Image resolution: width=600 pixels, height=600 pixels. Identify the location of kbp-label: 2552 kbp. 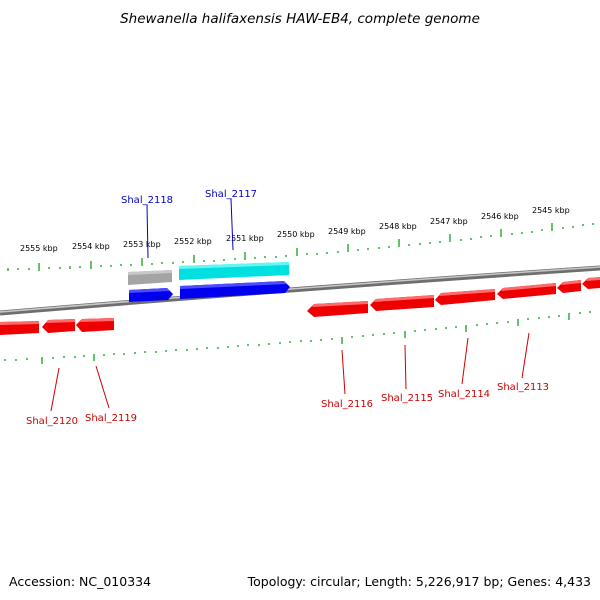
(193, 241).